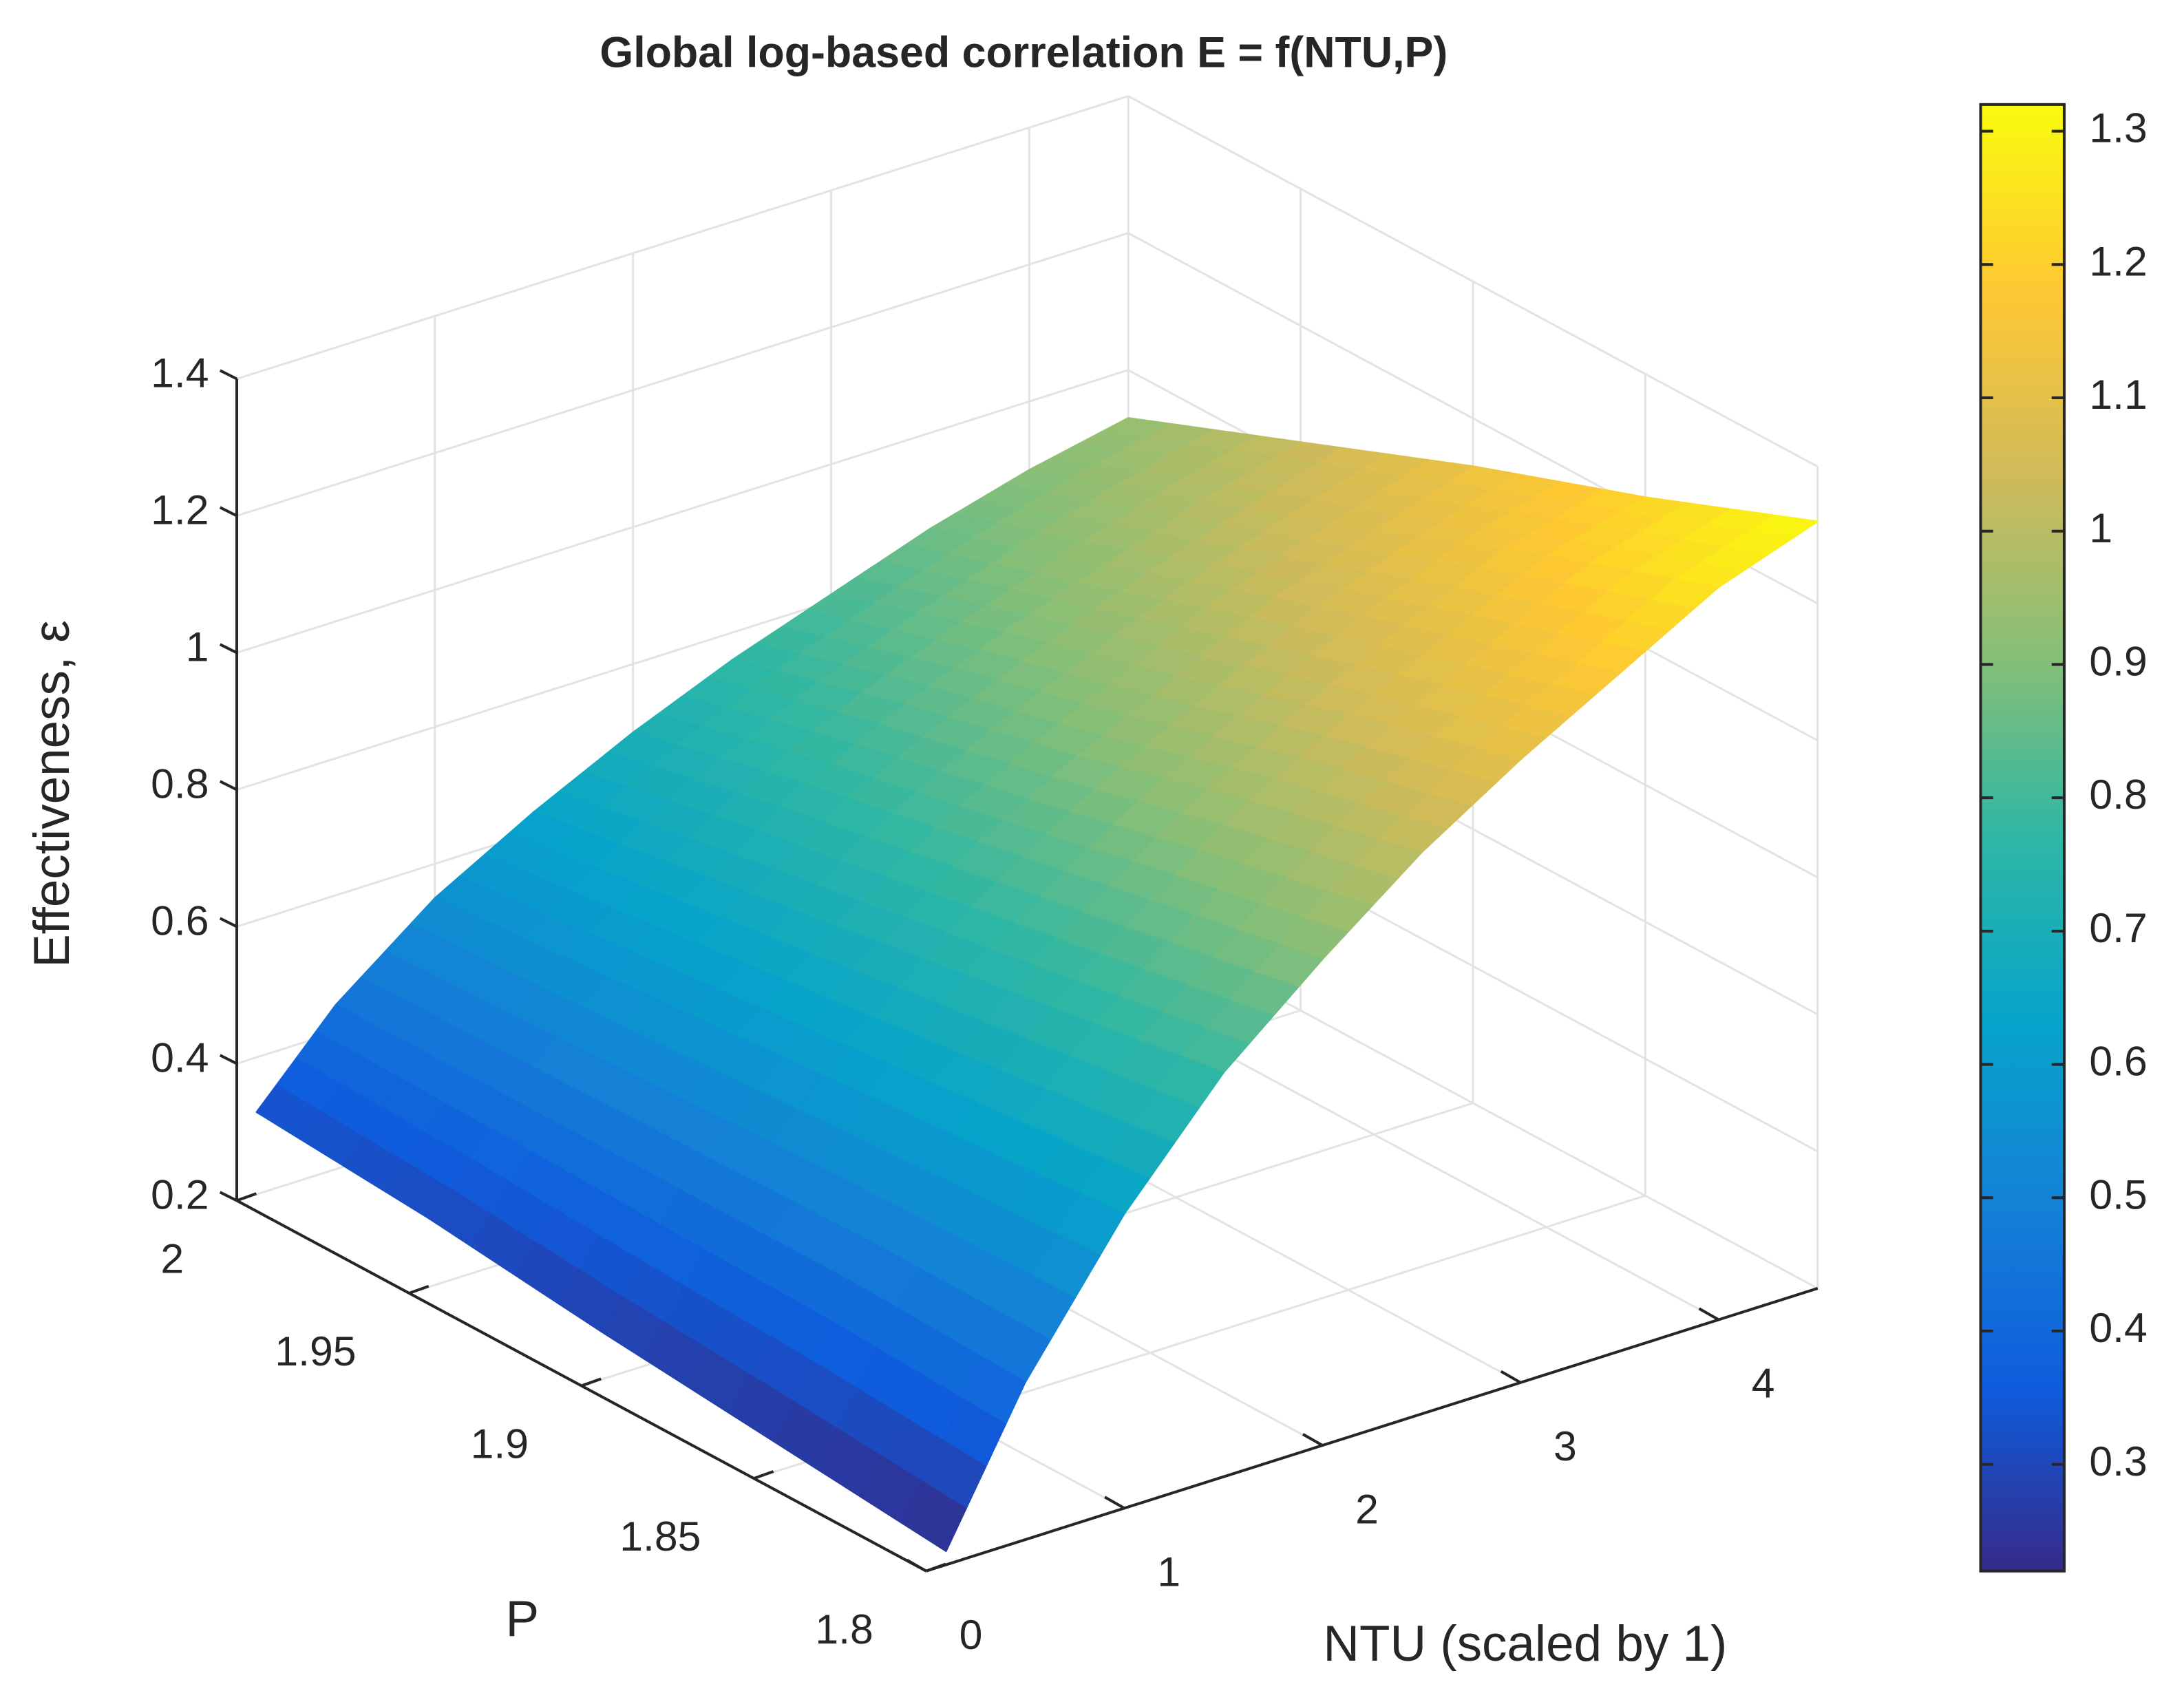  Describe the element at coordinates (2118, 394) in the screenshot. I see `colorbar-tick-label: 1.1` at that location.